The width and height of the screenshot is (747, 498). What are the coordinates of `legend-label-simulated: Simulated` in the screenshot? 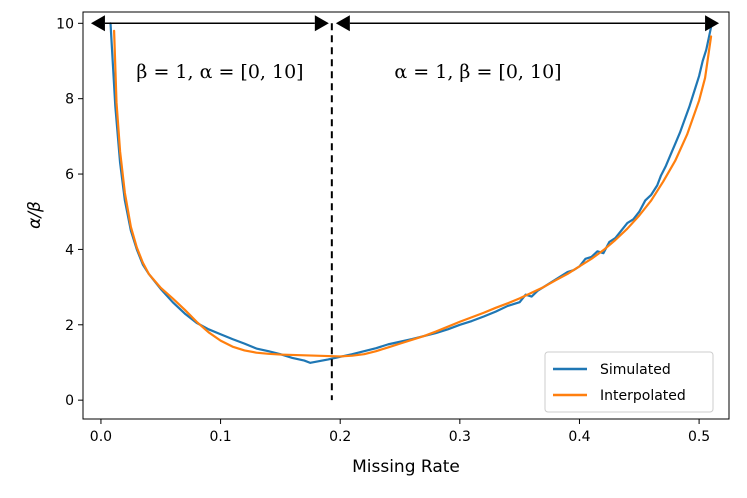 It's located at (635, 370).